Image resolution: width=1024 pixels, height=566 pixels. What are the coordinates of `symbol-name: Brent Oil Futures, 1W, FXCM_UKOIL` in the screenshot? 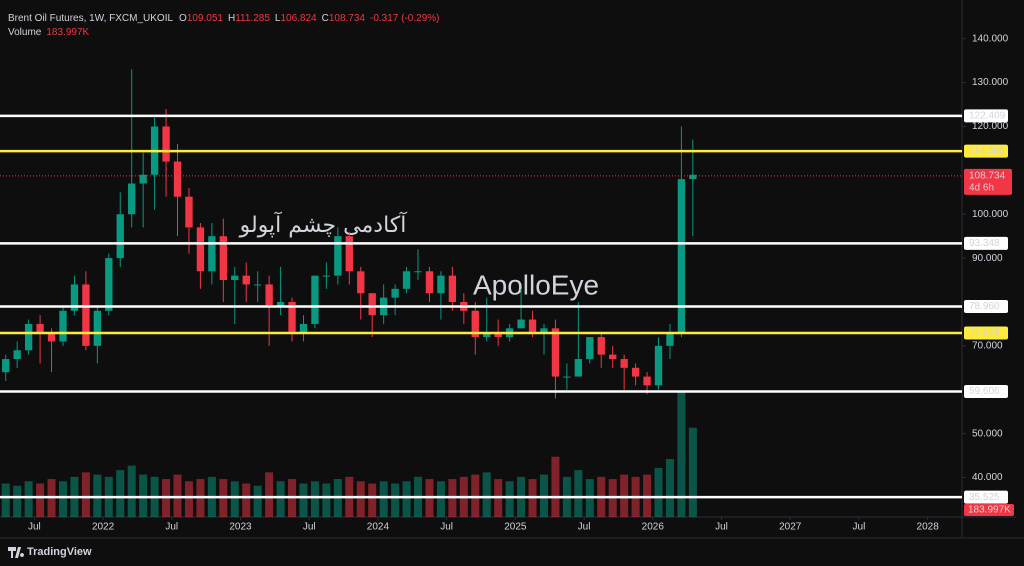 It's located at (90, 18).